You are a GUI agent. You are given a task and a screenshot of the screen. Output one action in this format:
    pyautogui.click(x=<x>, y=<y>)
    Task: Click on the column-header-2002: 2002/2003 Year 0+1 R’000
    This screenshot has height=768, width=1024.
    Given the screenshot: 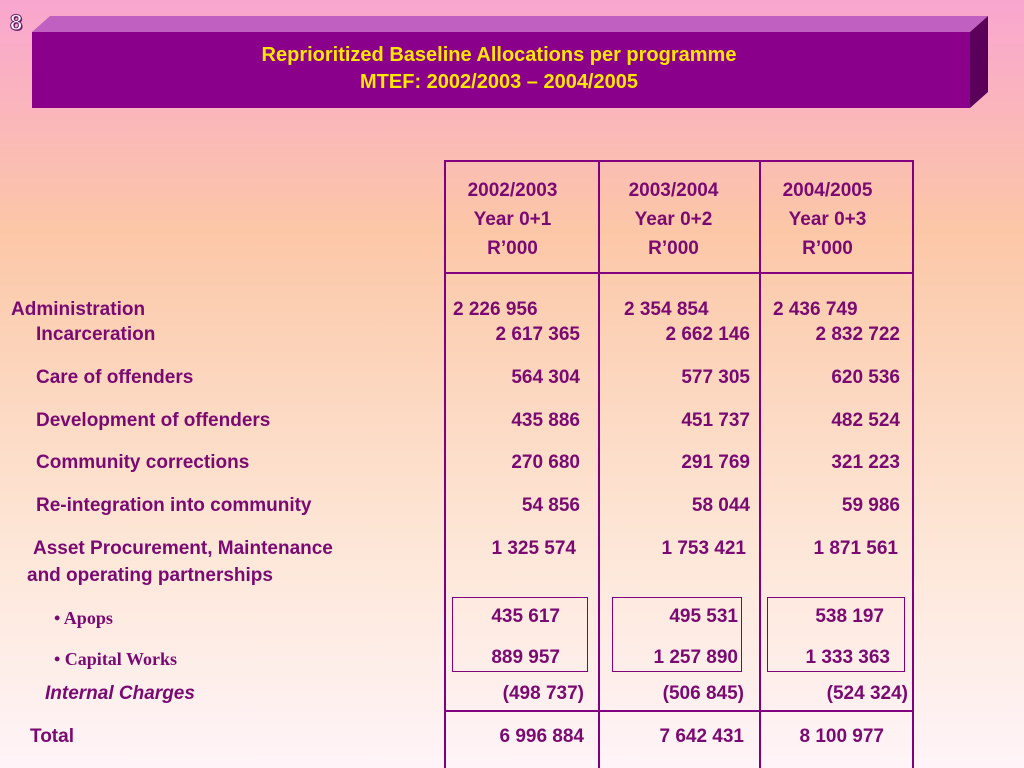 What is the action you would take?
    pyautogui.click(x=512, y=219)
    